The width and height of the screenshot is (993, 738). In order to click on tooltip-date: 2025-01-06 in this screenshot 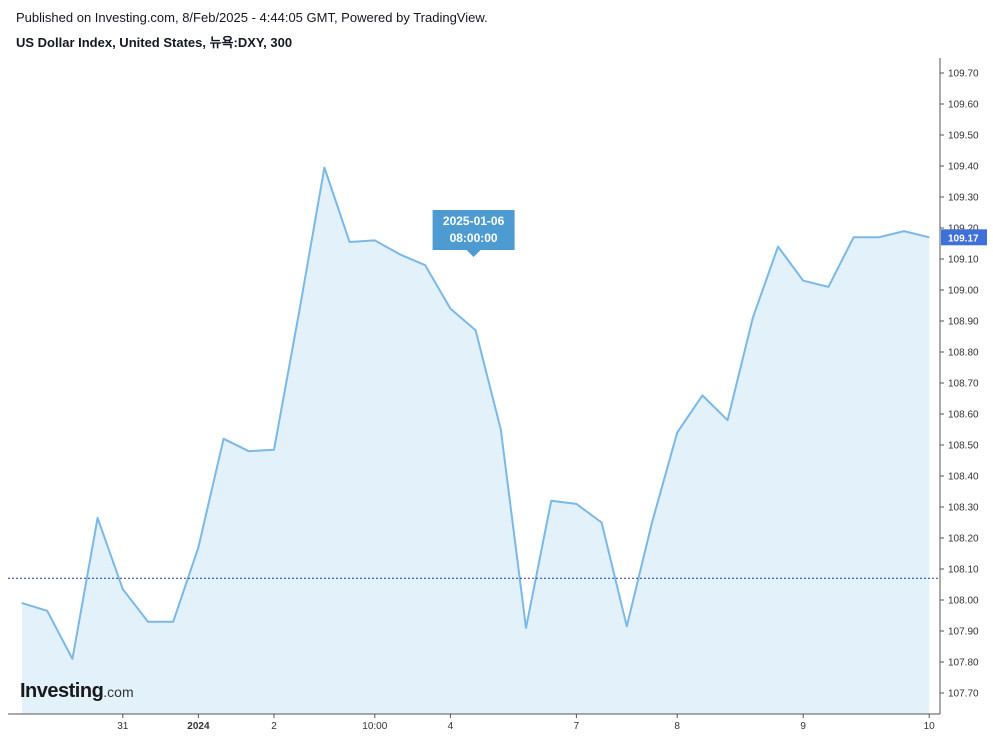, I will do `click(474, 221)`.